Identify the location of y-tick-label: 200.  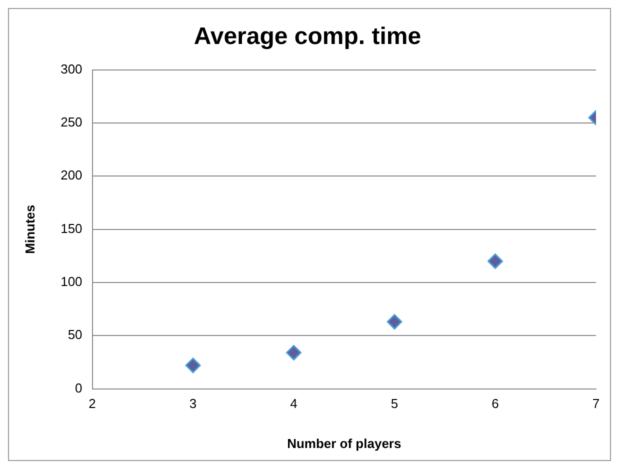
(71, 175).